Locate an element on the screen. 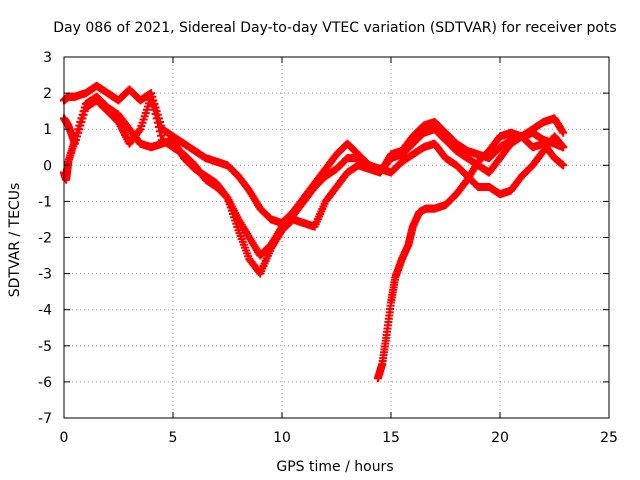 The height and width of the screenshot is (480, 640). y-tick-label: -2 is located at coordinates (45, 239).